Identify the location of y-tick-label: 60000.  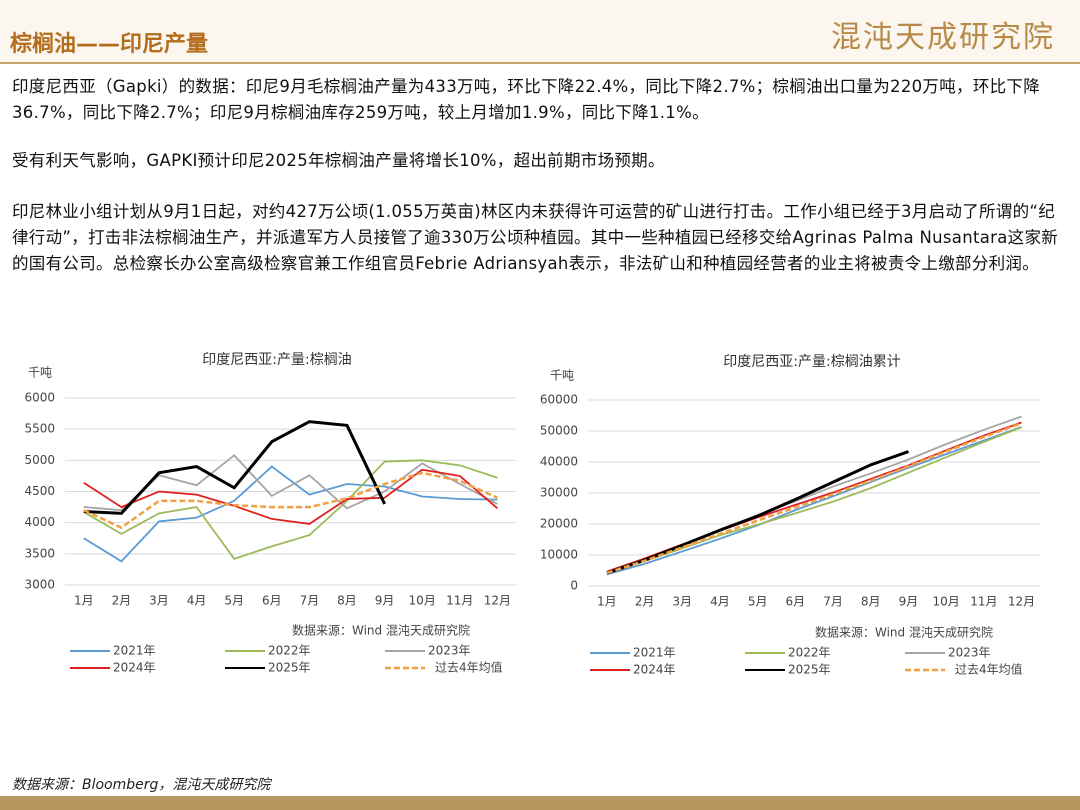
(559, 400).